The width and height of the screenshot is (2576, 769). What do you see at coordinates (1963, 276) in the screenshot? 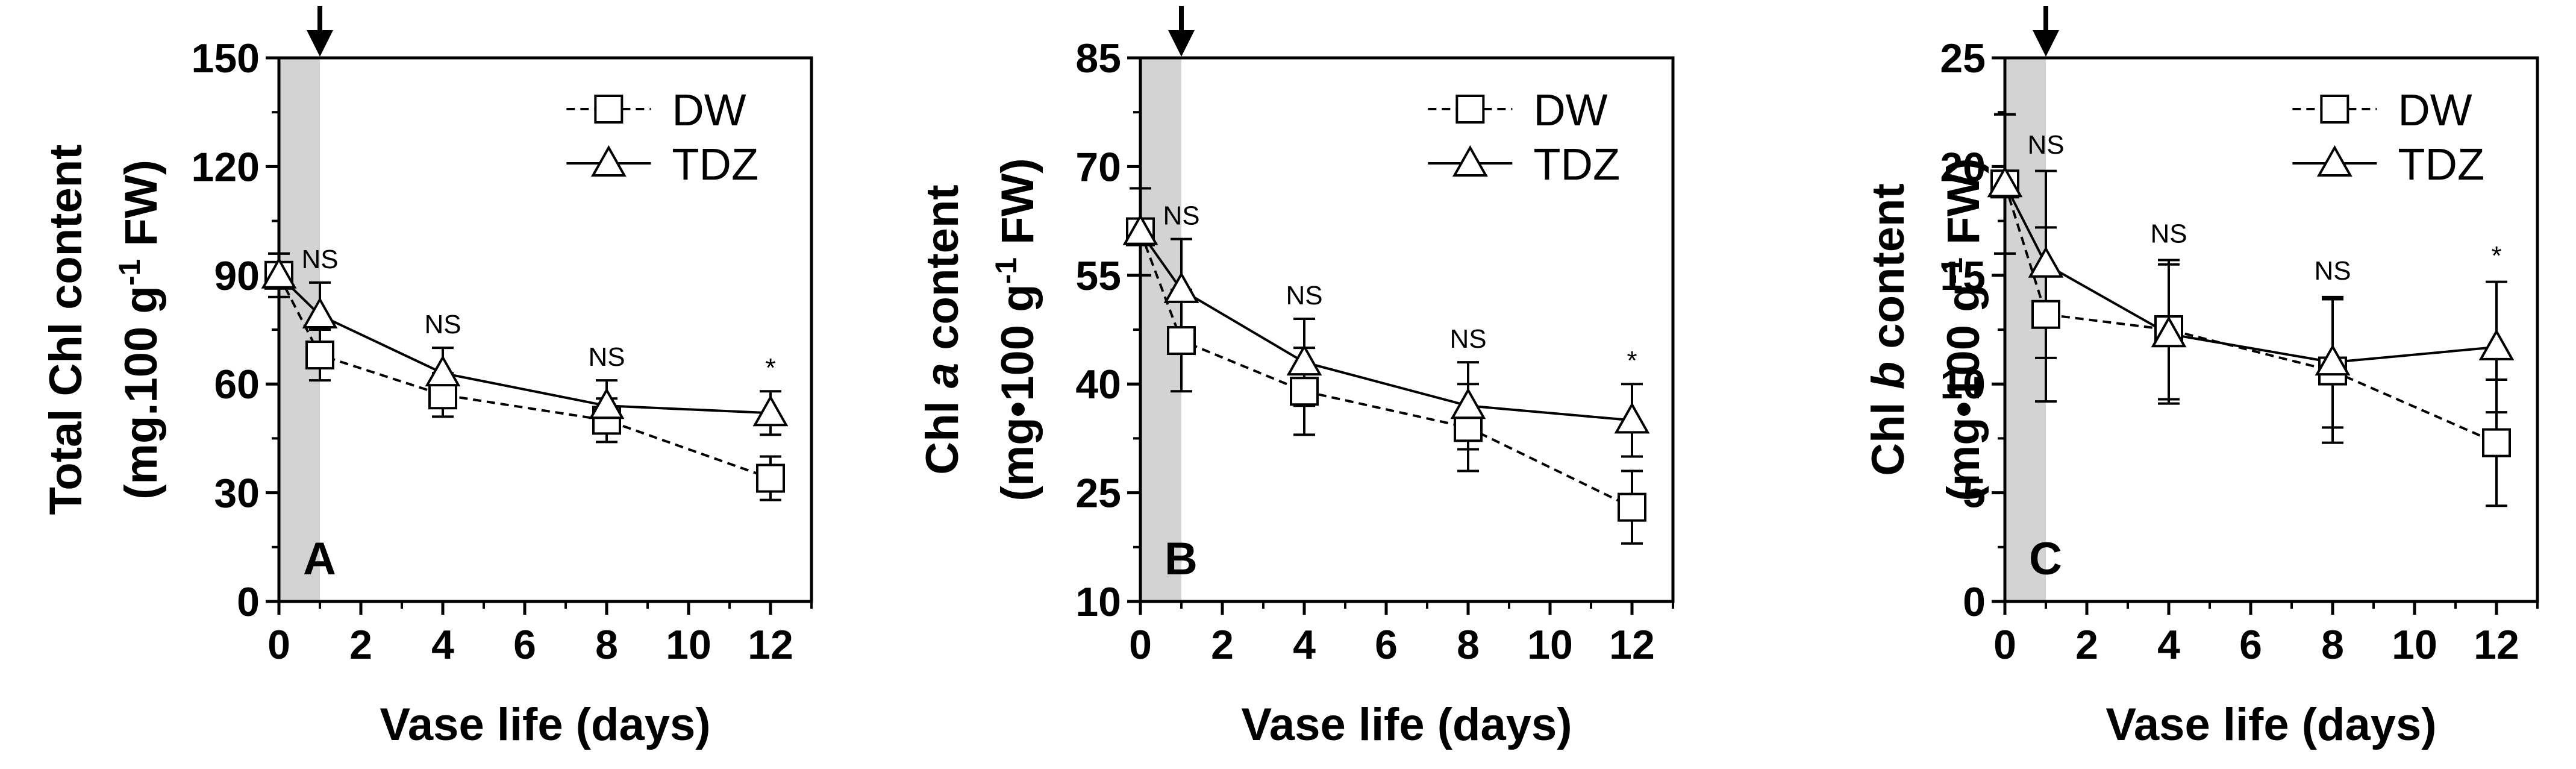
I see `y-tick-label: 15` at bounding box center [1963, 276].